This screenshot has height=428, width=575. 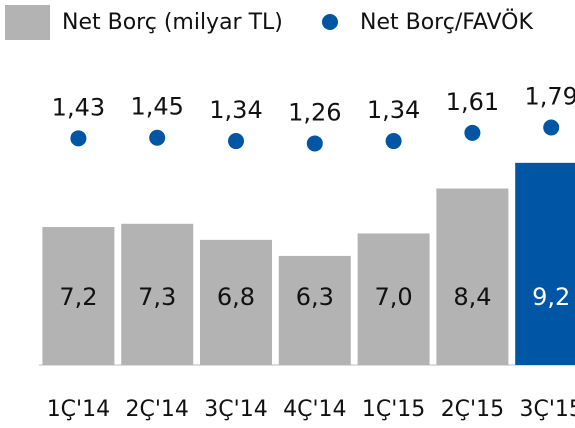 What do you see at coordinates (235, 409) in the screenshot?
I see `x-tick-label: 3Ç'14` at bounding box center [235, 409].